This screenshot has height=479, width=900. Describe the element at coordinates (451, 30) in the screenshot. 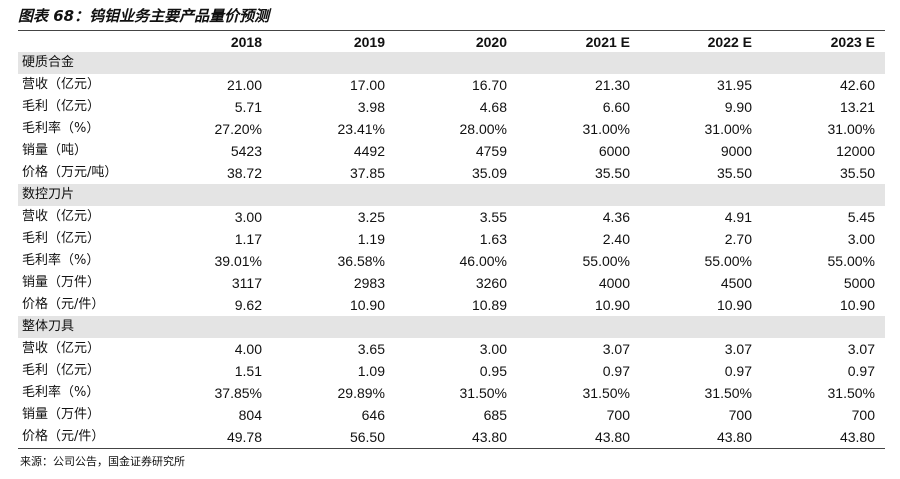

I see `title-rule` at that location.